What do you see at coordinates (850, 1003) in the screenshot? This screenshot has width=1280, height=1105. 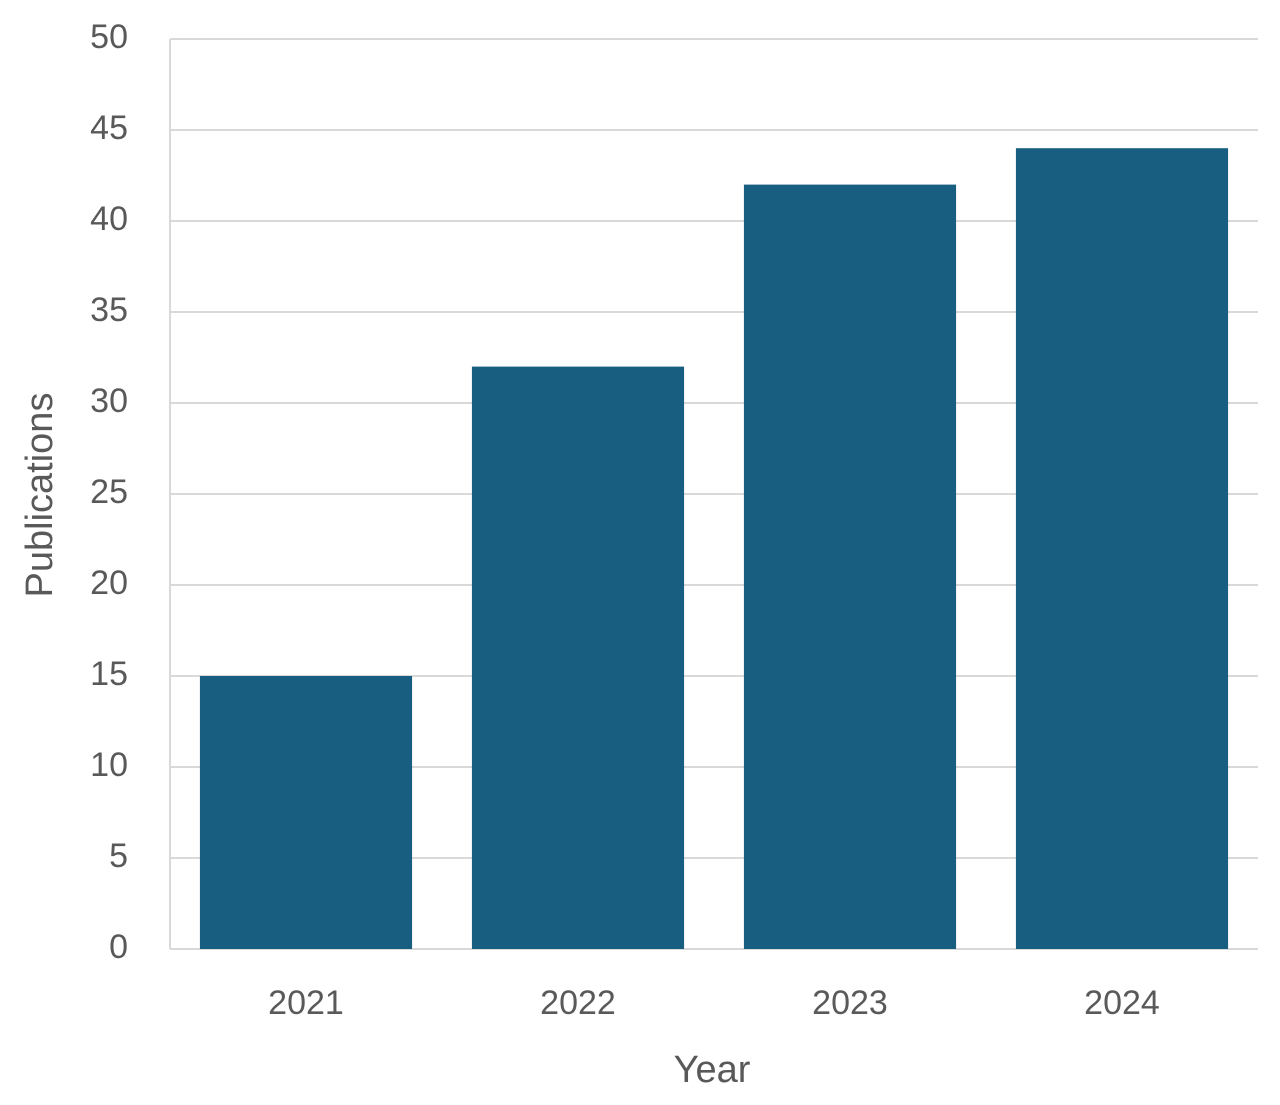 I see `x-tick-label: 2023` at bounding box center [850, 1003].